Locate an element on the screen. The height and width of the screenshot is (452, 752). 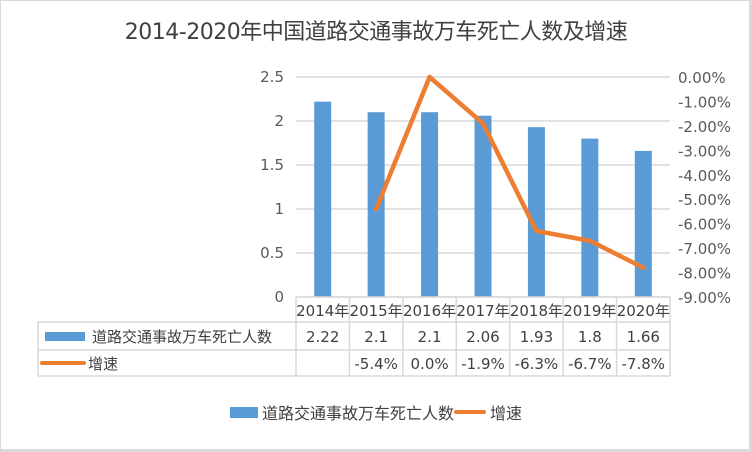
right-axis-tick: -1.00% is located at coordinates (704, 102).